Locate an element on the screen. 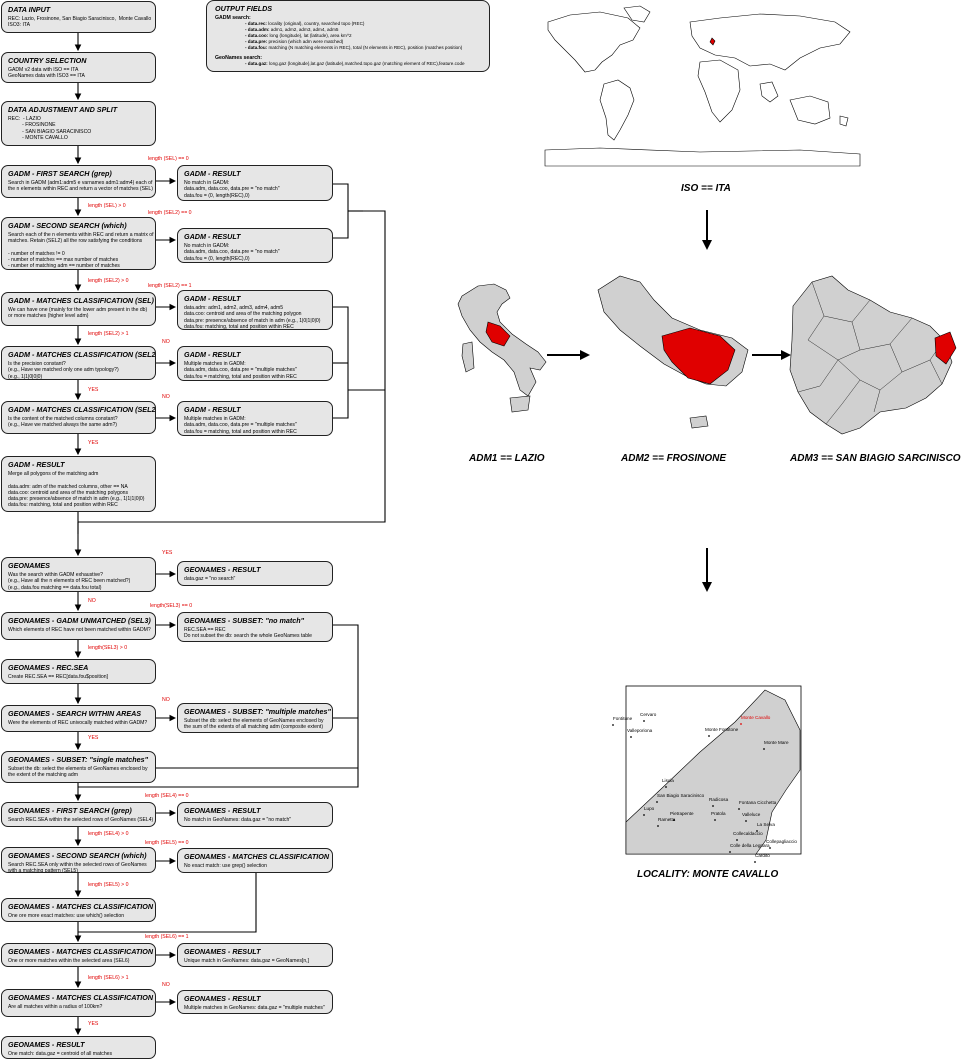 This screenshot has width=975, height=1060. box-title: GEONAMES - GADM UNMATCHED (SEL3) is located at coordinates (79, 620).